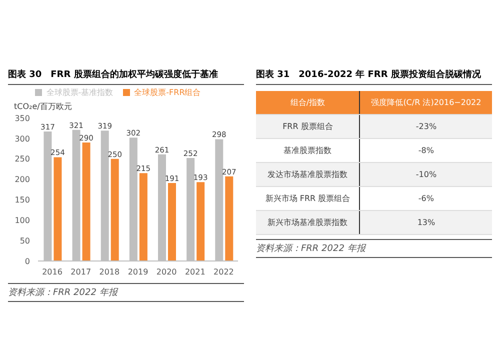 This screenshot has width=500, height=362. I want to click on text: -8%, so click(426, 150).